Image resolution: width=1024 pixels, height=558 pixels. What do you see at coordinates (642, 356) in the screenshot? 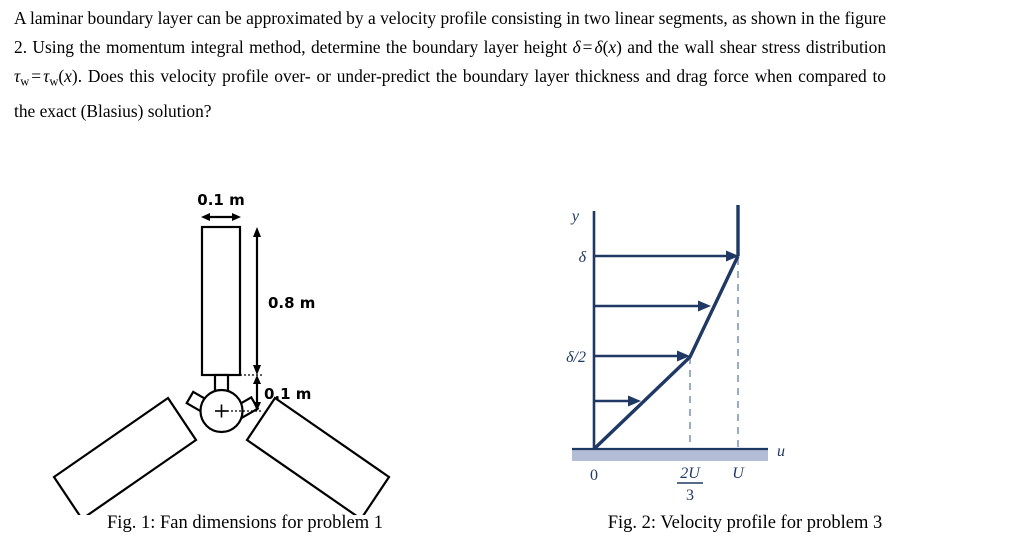
I see `velocity-arrow-delta-half` at bounding box center [642, 356].